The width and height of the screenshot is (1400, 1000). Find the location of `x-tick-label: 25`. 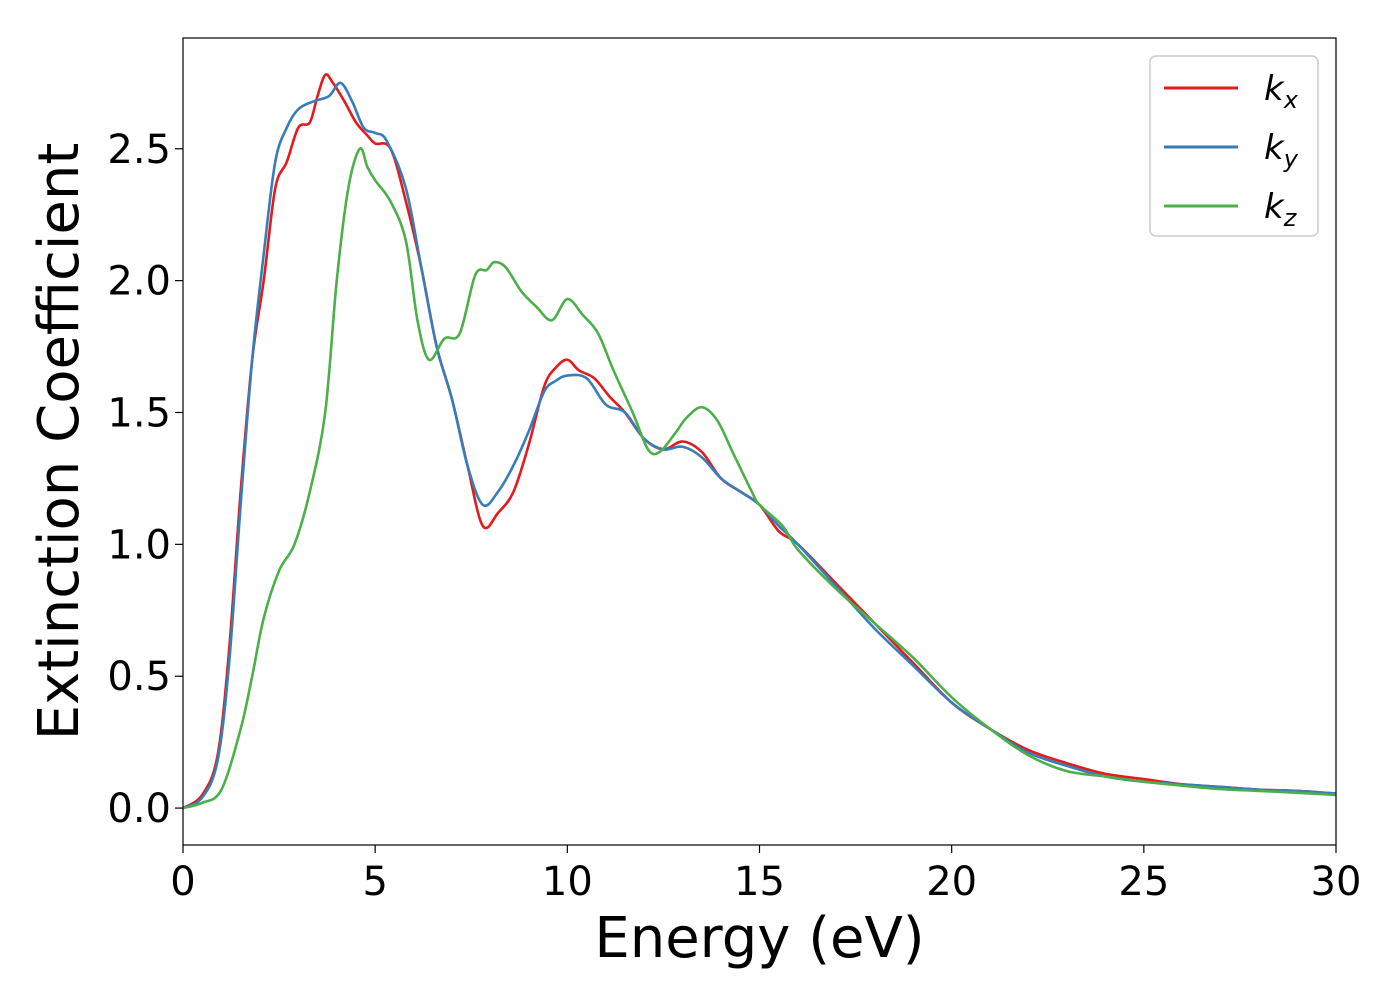

x-tick-label: 25 is located at coordinates (1143, 882).